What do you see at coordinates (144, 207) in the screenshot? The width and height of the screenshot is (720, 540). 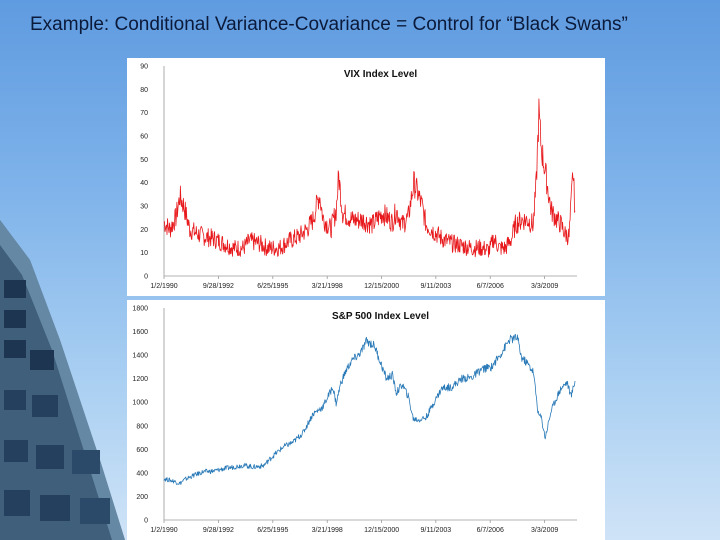 I see `vix-y-tick-label: 30` at bounding box center [144, 207].